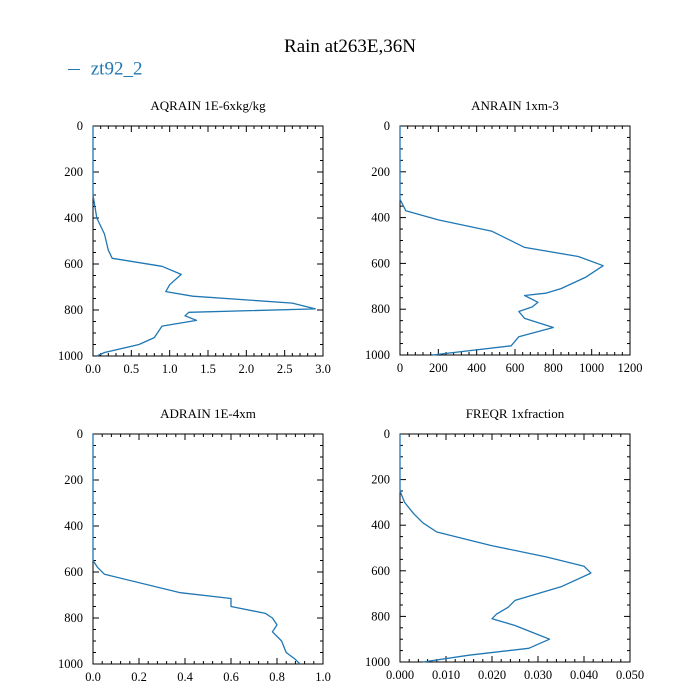 The height and width of the screenshot is (700, 700). What do you see at coordinates (185, 677) in the screenshot?
I see `x-tick-label-2-2: 0.4` at bounding box center [185, 677].